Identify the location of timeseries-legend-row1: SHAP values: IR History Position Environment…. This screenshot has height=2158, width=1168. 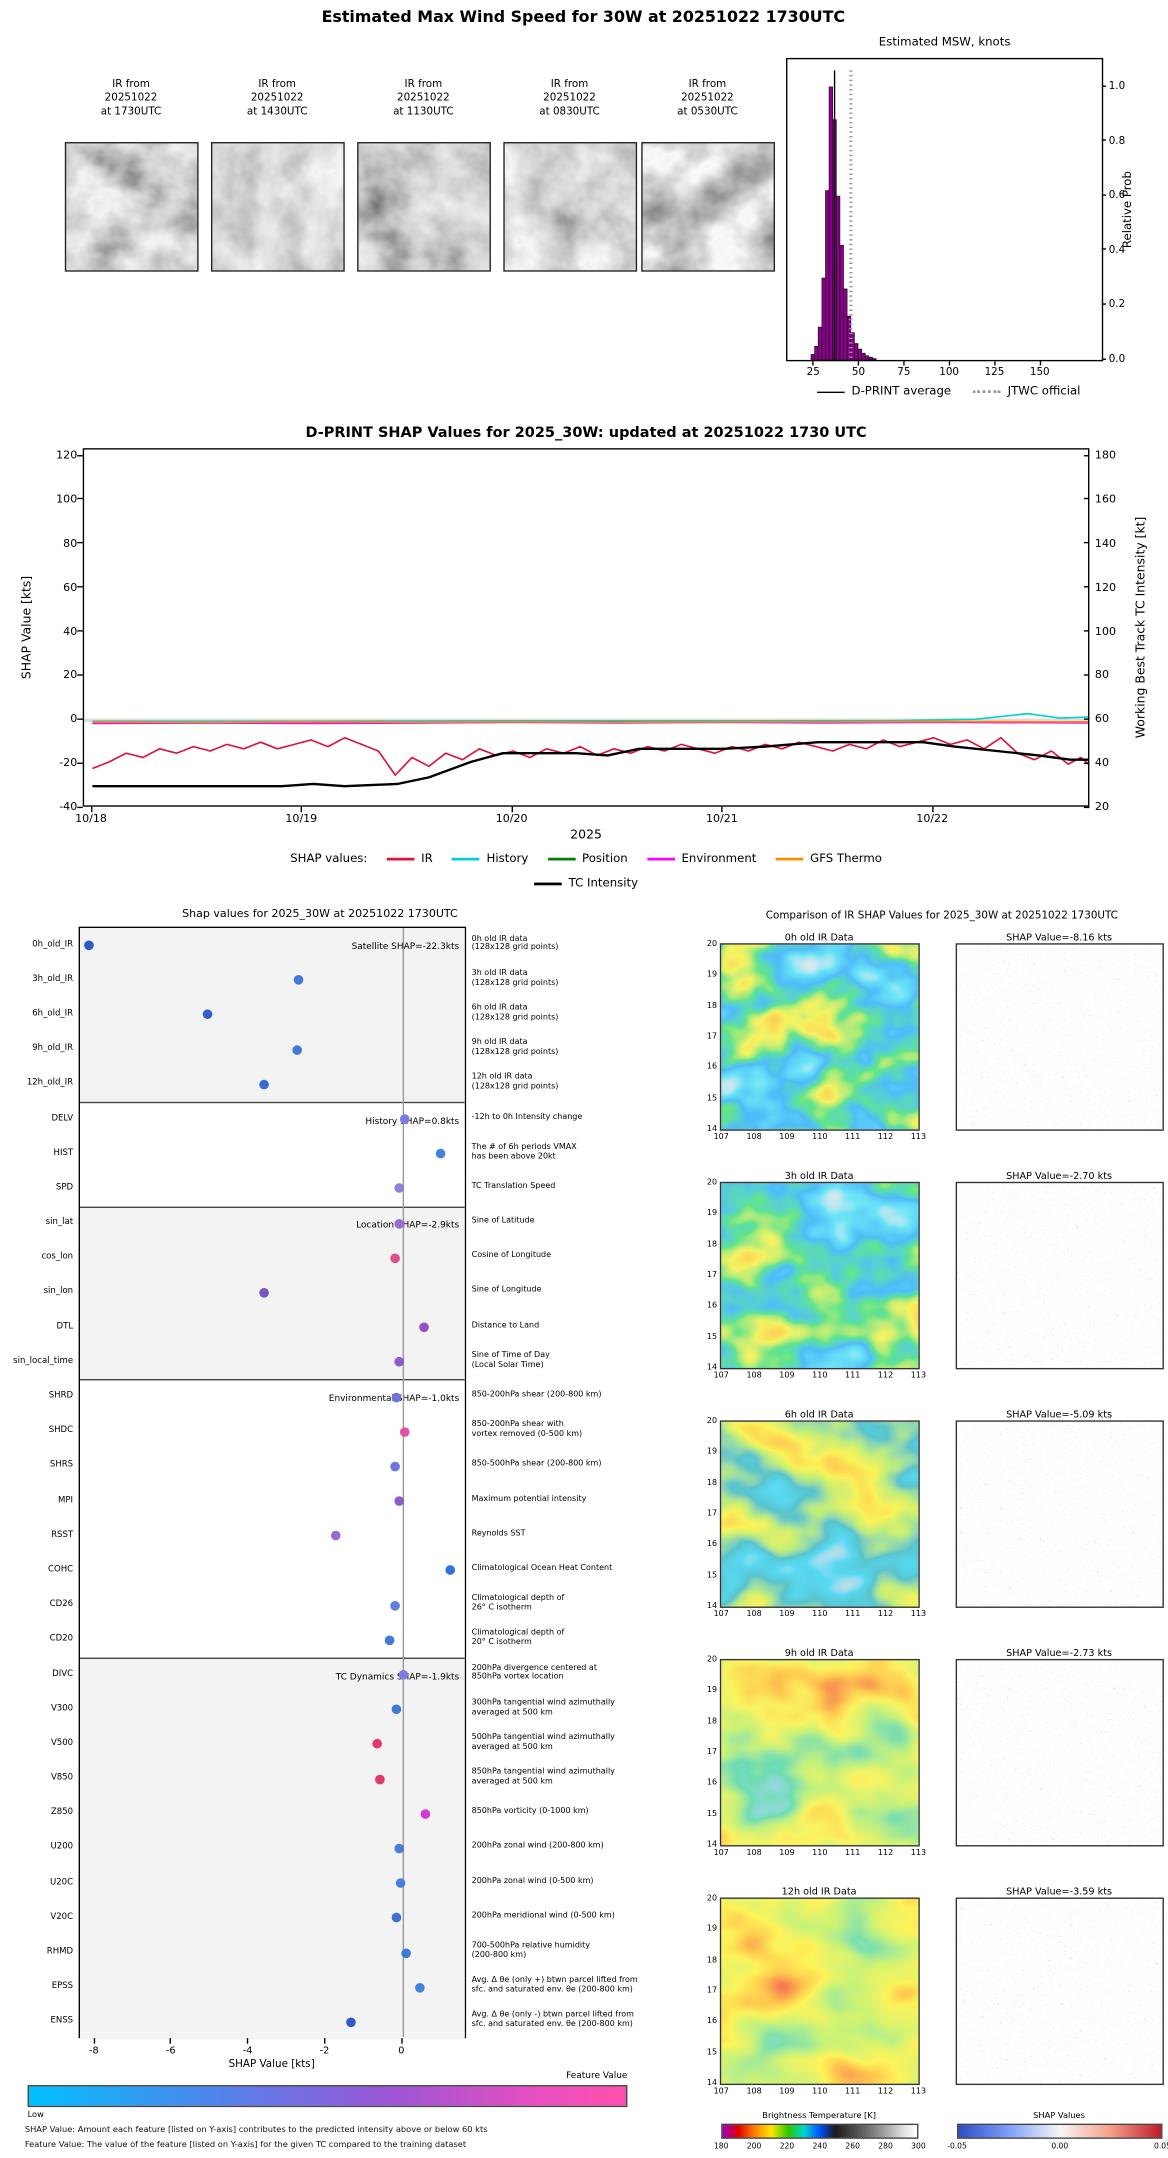
(586, 859).